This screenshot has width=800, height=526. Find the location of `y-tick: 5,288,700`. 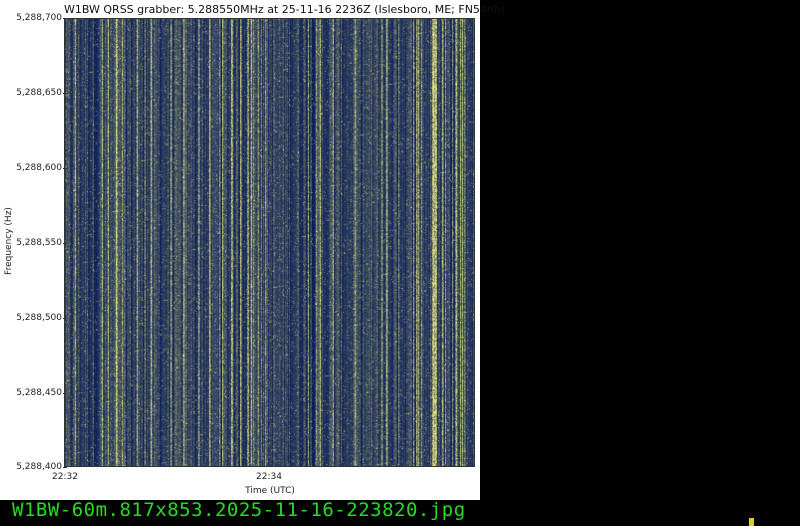

y-tick: 5,288,700 is located at coordinates (41, 18).